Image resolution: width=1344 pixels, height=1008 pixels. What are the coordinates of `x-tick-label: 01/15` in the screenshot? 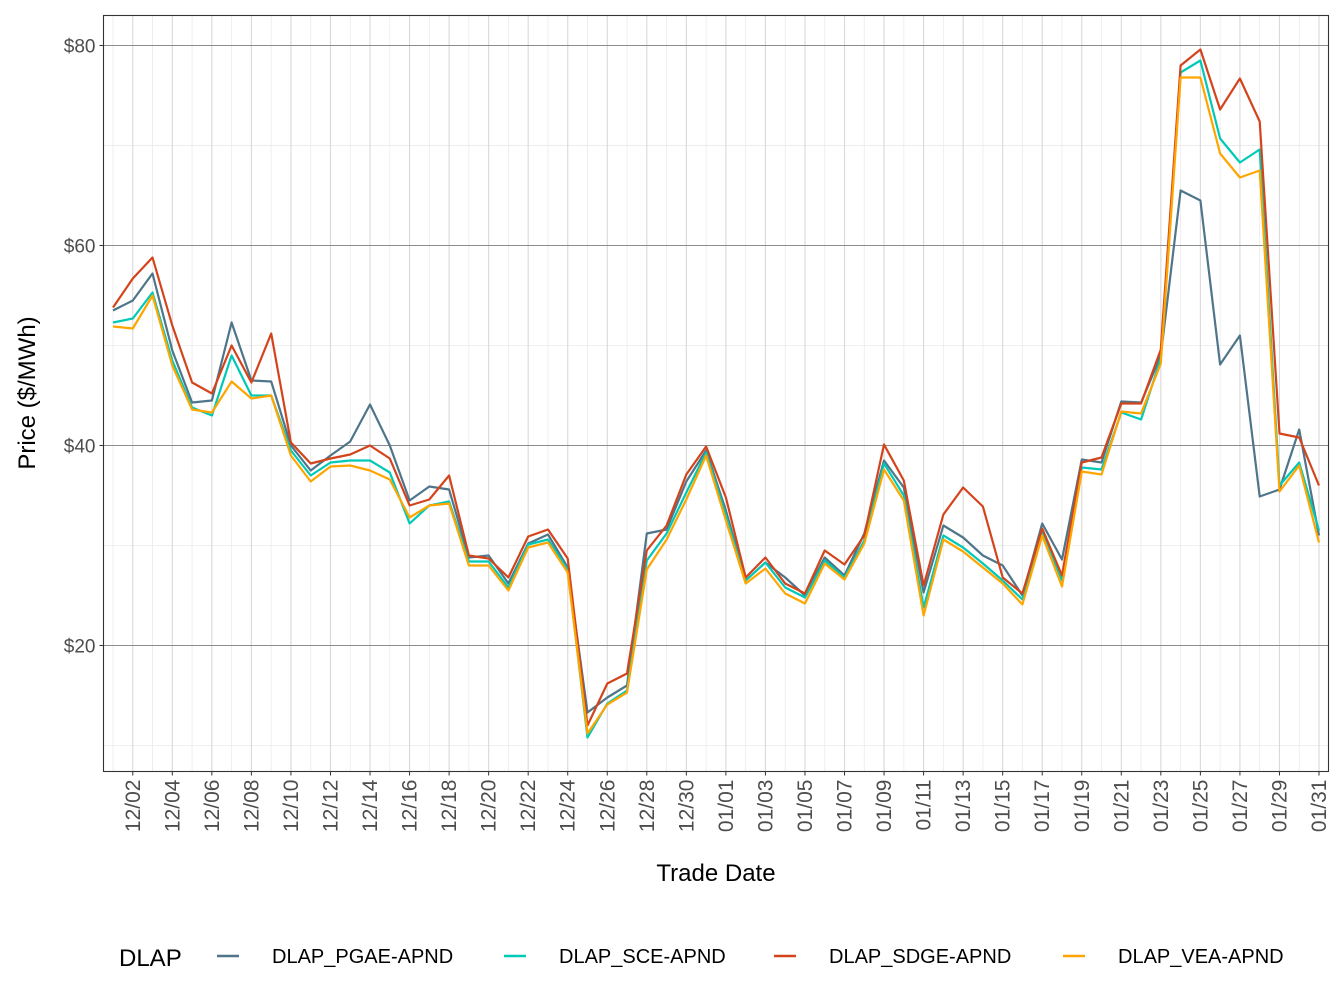 It's located at (1003, 806).